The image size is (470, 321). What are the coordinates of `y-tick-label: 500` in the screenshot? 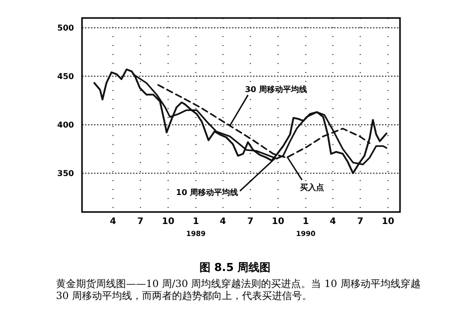 It's located at (65, 28).